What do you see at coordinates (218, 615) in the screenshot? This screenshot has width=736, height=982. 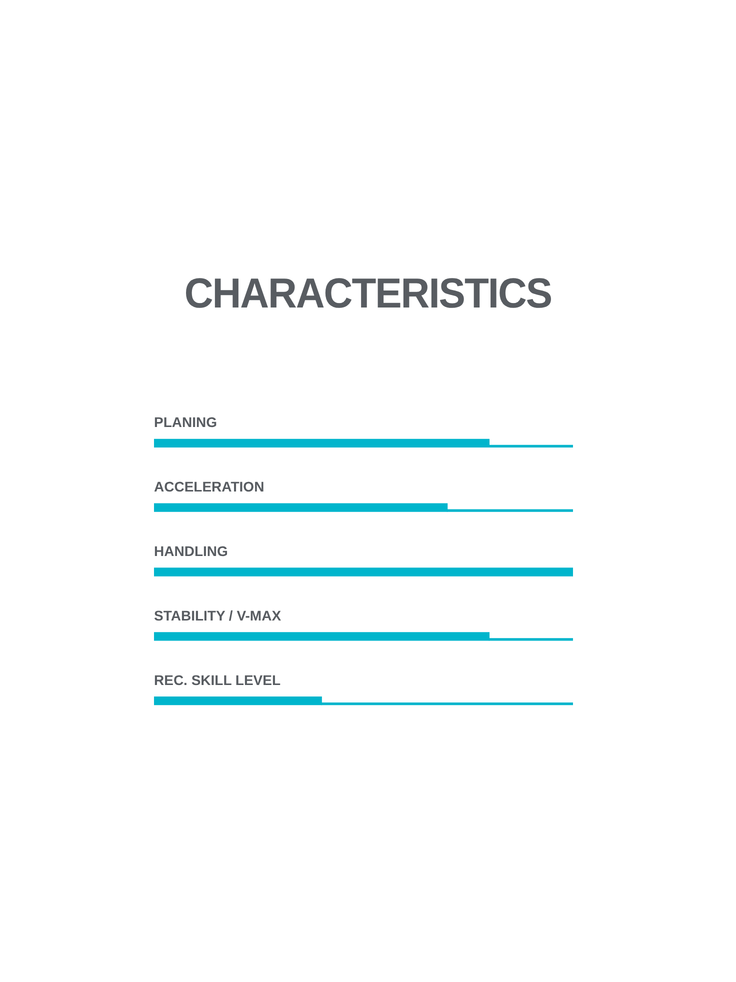 I see `y-tick-label: STABILITY / V-MAX` at bounding box center [218, 615].